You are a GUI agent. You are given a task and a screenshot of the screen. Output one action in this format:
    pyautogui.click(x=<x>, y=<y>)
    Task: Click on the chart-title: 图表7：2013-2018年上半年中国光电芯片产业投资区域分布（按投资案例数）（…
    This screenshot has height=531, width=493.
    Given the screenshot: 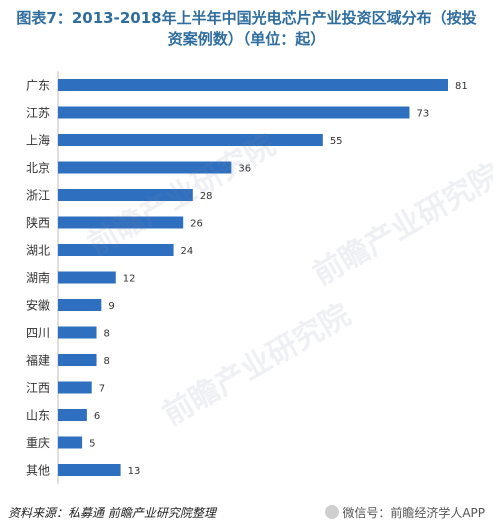 What is the action you would take?
    pyautogui.click(x=246, y=28)
    